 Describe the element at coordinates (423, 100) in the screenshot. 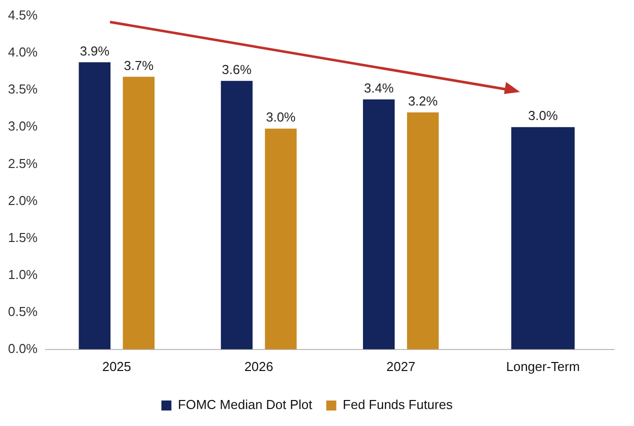

I see `data-label: 3.2%` at that location.